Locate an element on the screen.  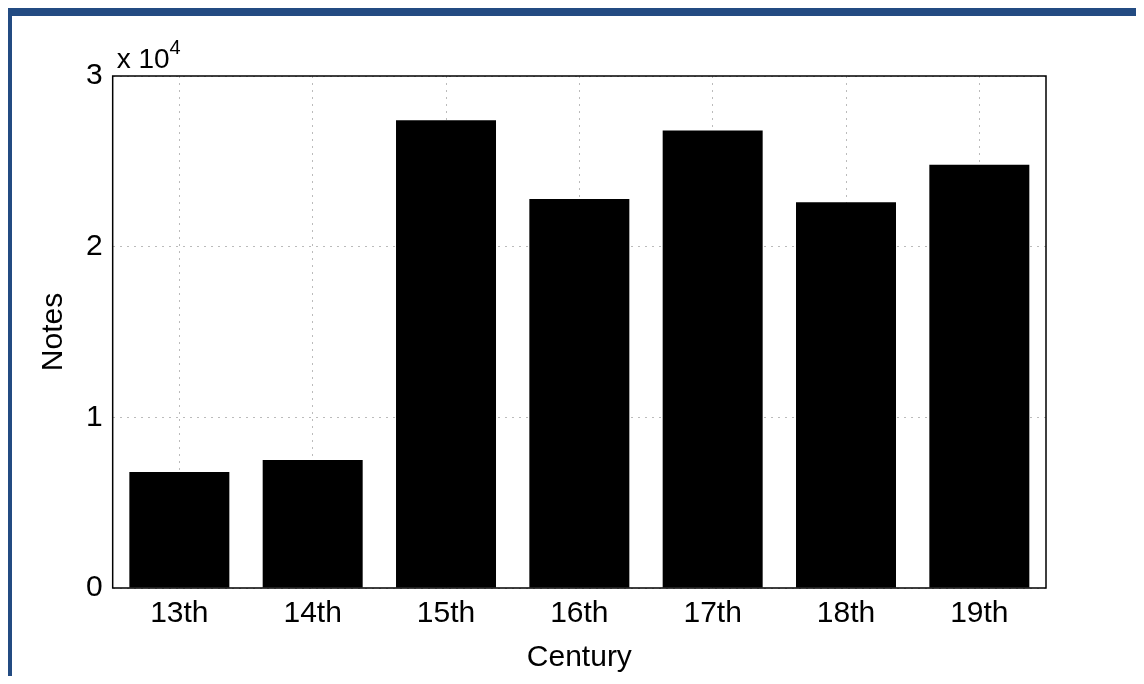
y-tick-label: 3 is located at coordinates (94, 74).